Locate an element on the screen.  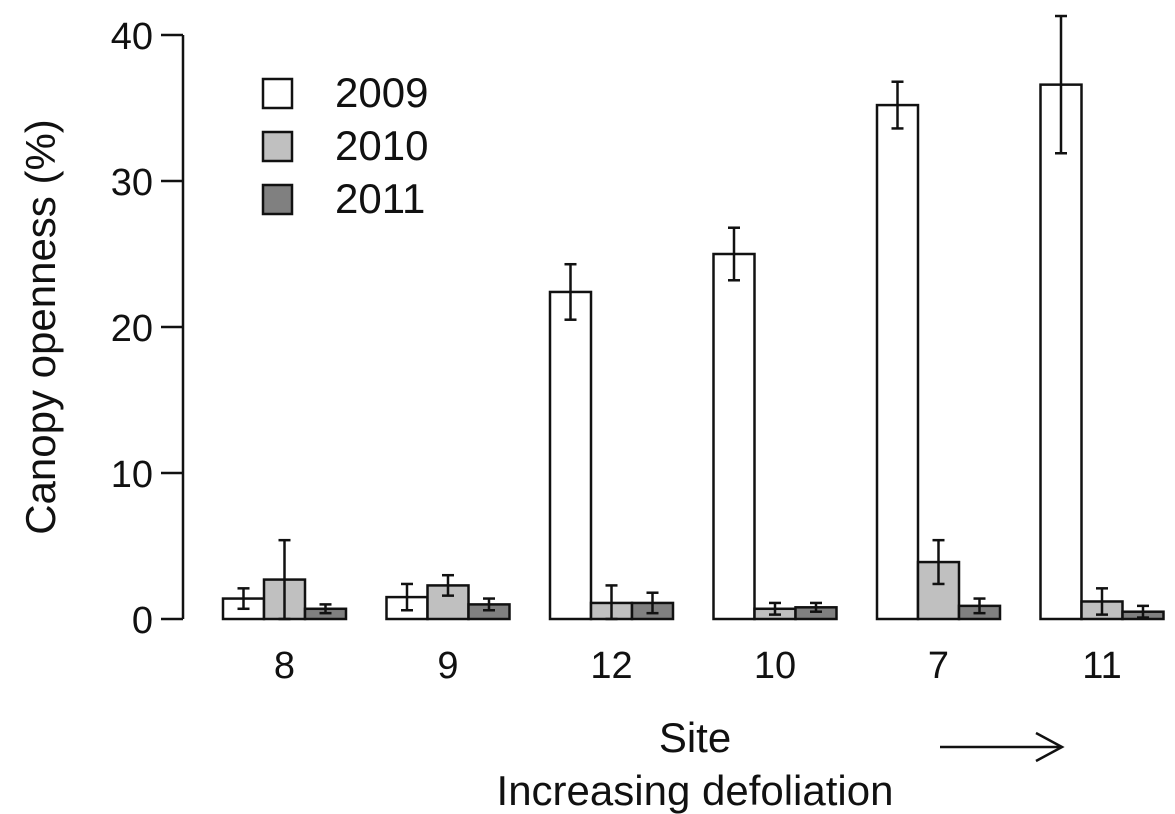
y-axis: 0 10 20 30 40 is located at coordinates (148, 329).